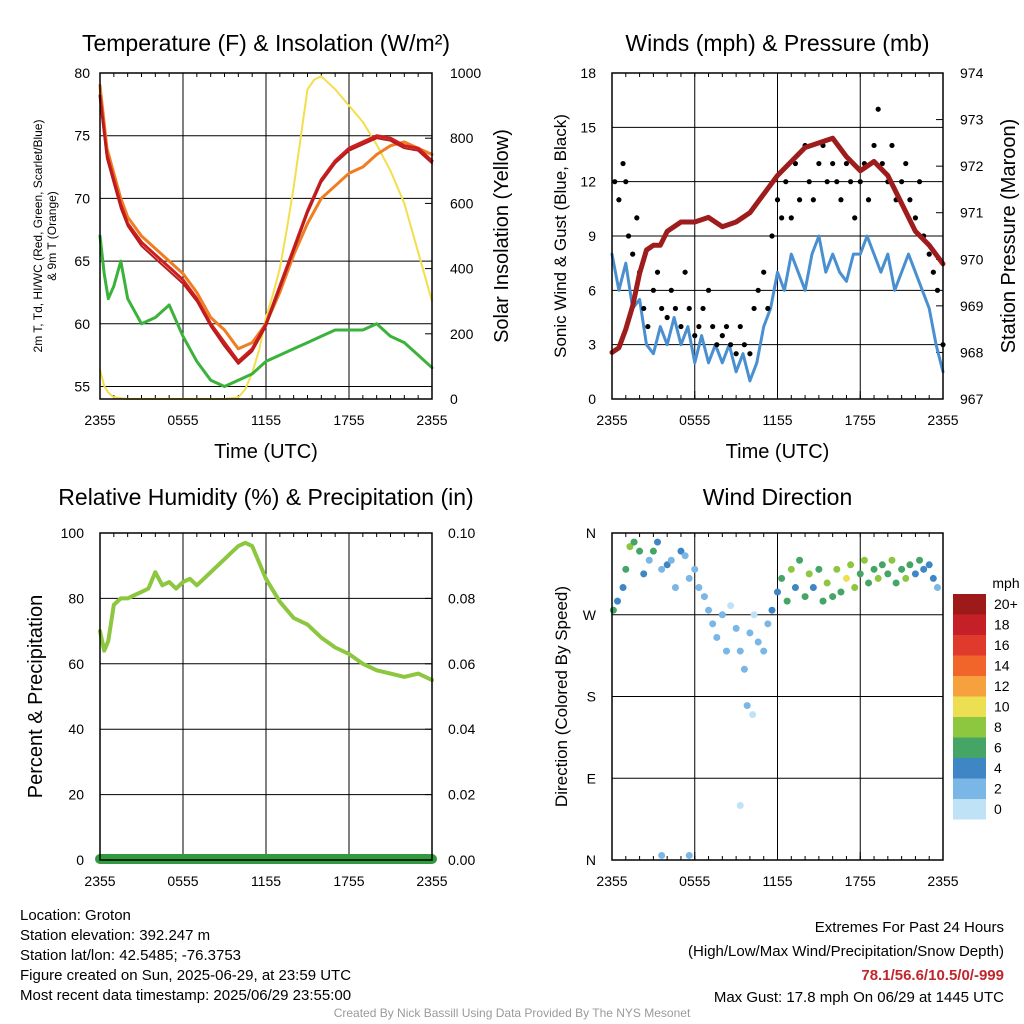 The image size is (1024, 1024). What do you see at coordinates (461, 598) in the screenshot?
I see `y2-tick-label: 0.08` at bounding box center [461, 598].